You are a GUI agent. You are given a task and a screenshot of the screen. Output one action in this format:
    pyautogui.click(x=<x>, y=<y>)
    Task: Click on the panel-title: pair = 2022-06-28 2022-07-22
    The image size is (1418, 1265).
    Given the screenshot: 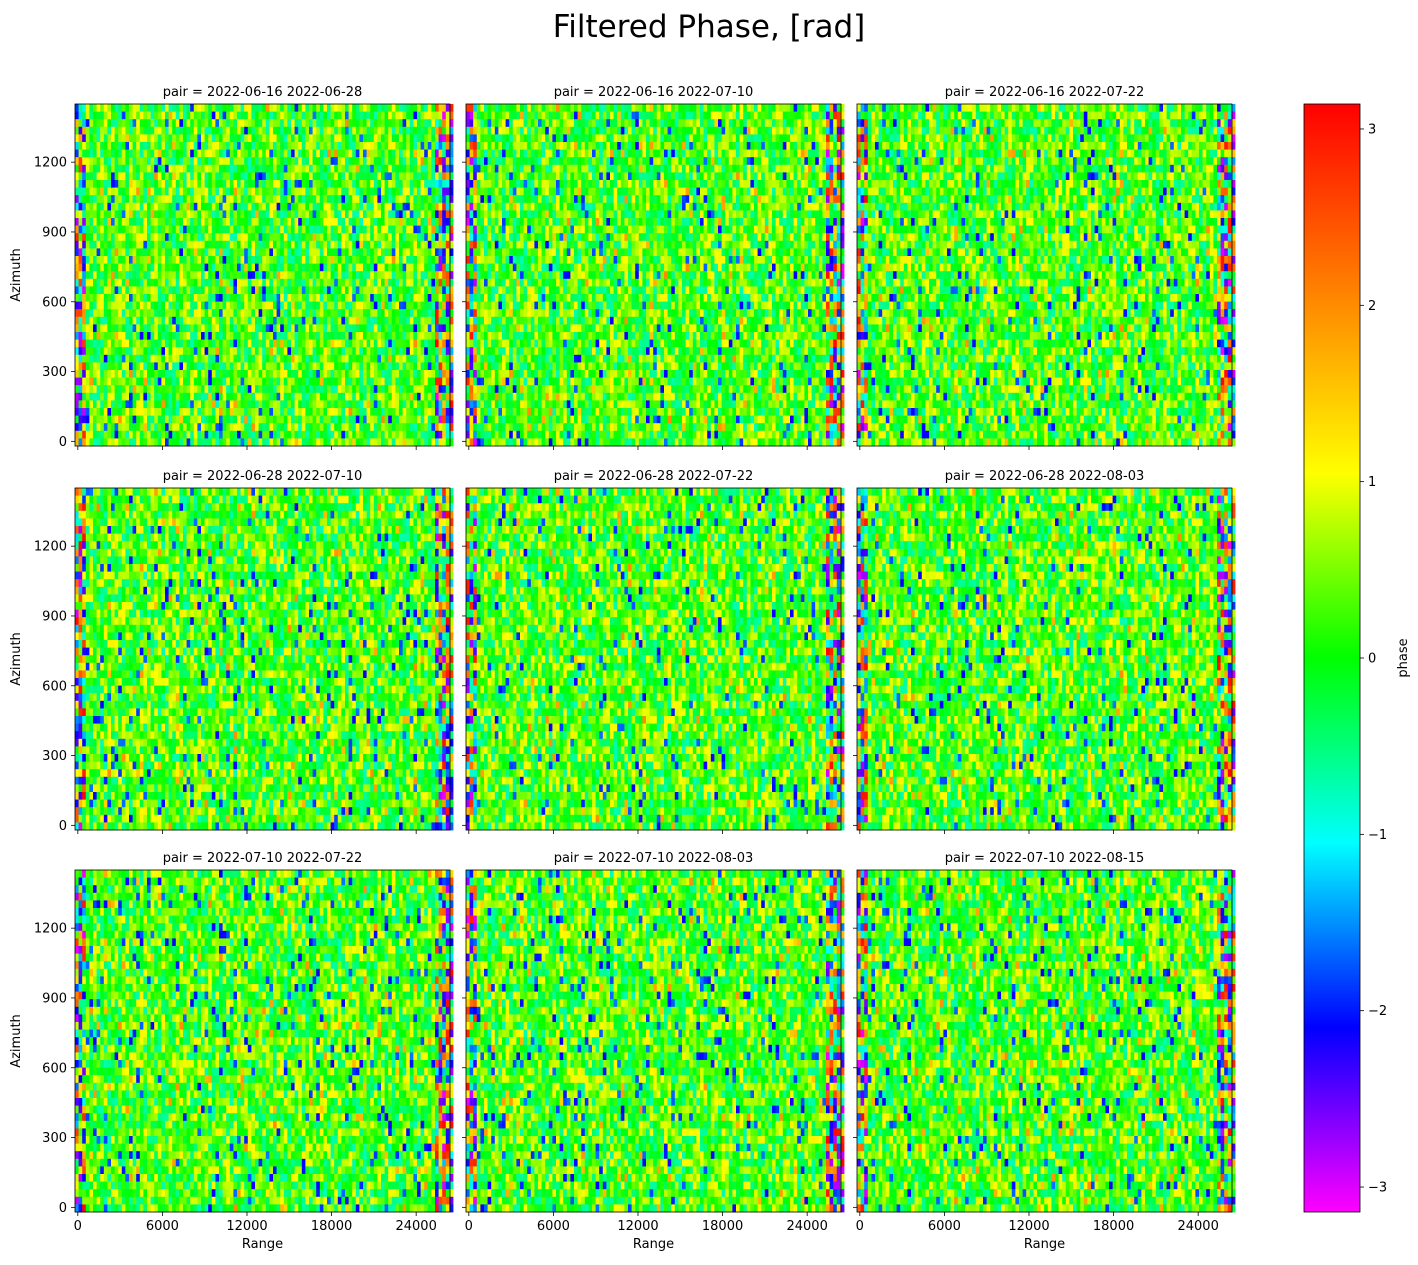 What is the action you would take?
    pyautogui.click(x=654, y=476)
    